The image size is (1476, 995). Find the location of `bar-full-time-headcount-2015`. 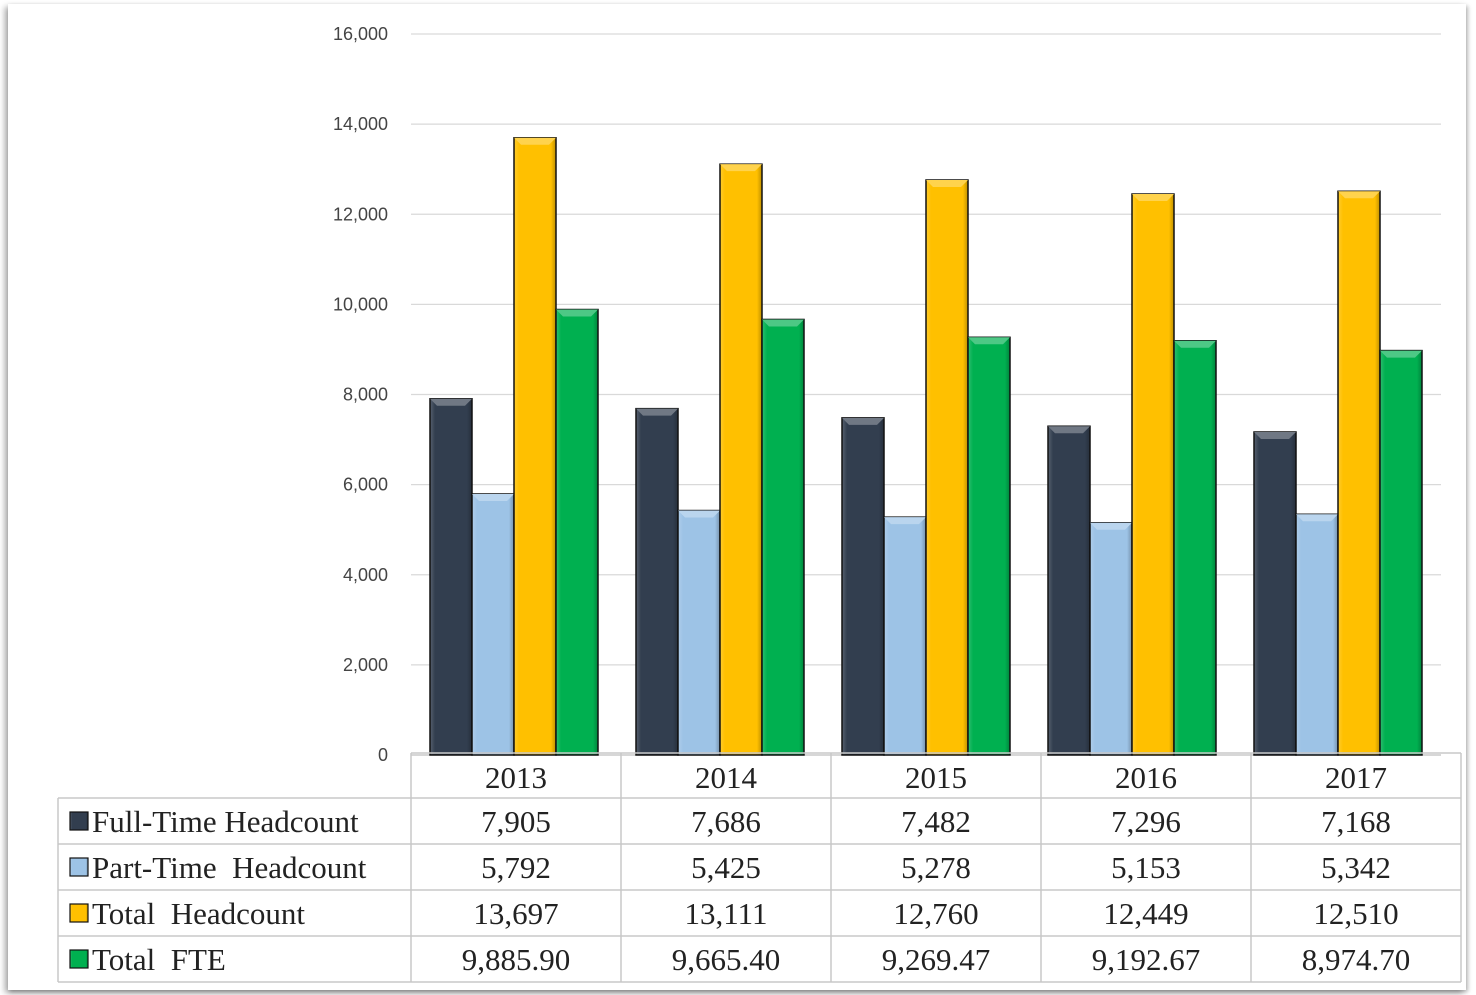

bar-full-time-headcount-2015 is located at coordinates (863, 586).